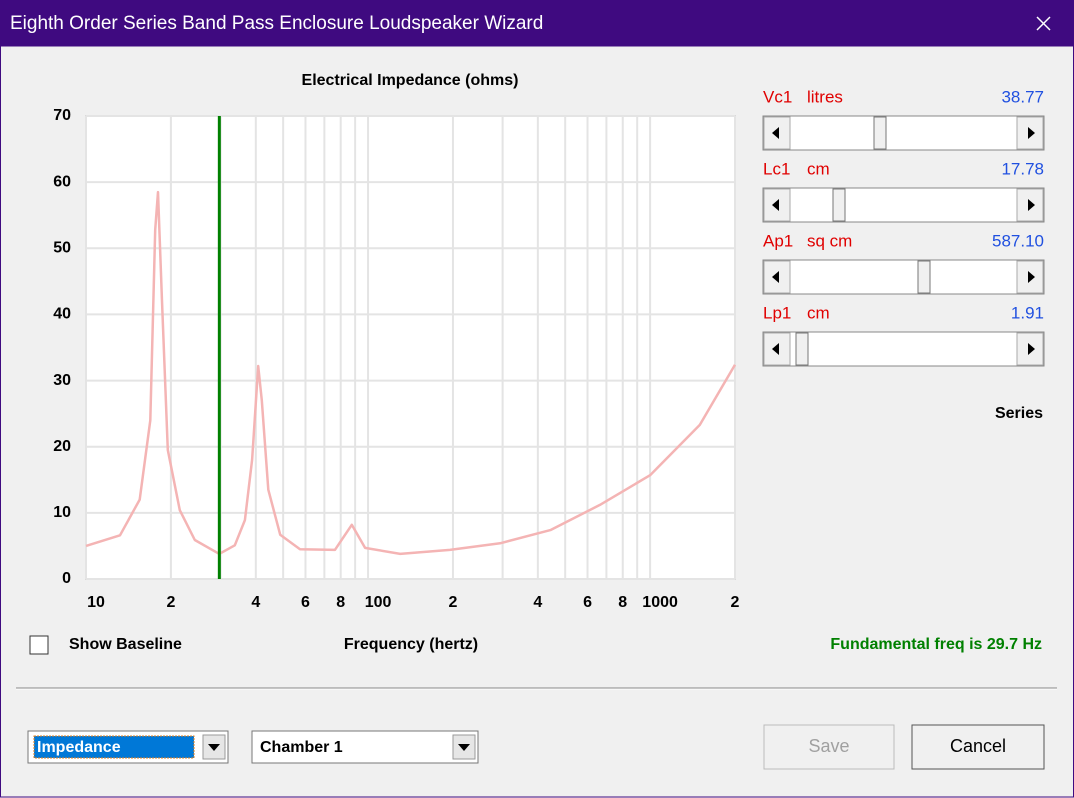 This screenshot has width=1074, height=798. Describe the element at coordinates (777, 96) in the screenshot. I see `slider-name: Vc1` at that location.